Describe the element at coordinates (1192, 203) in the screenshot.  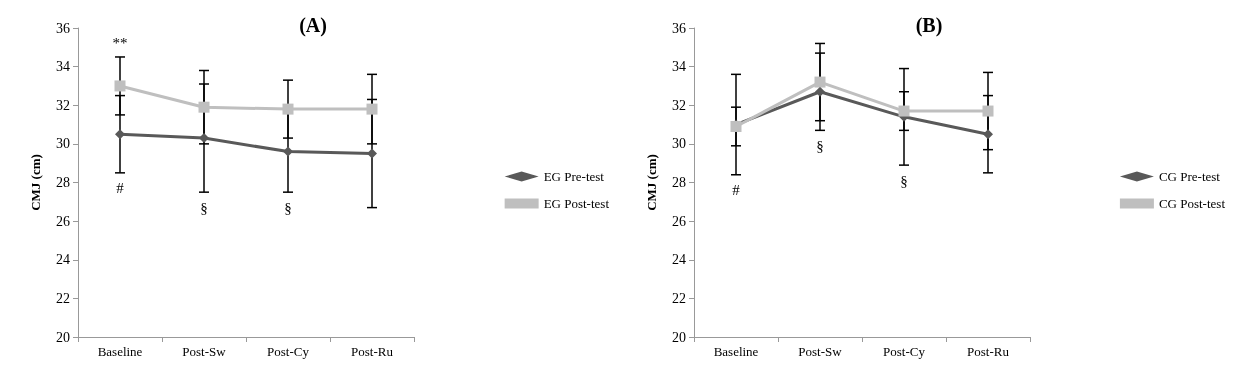
I see `legend-label: CG Post-test` at that location.